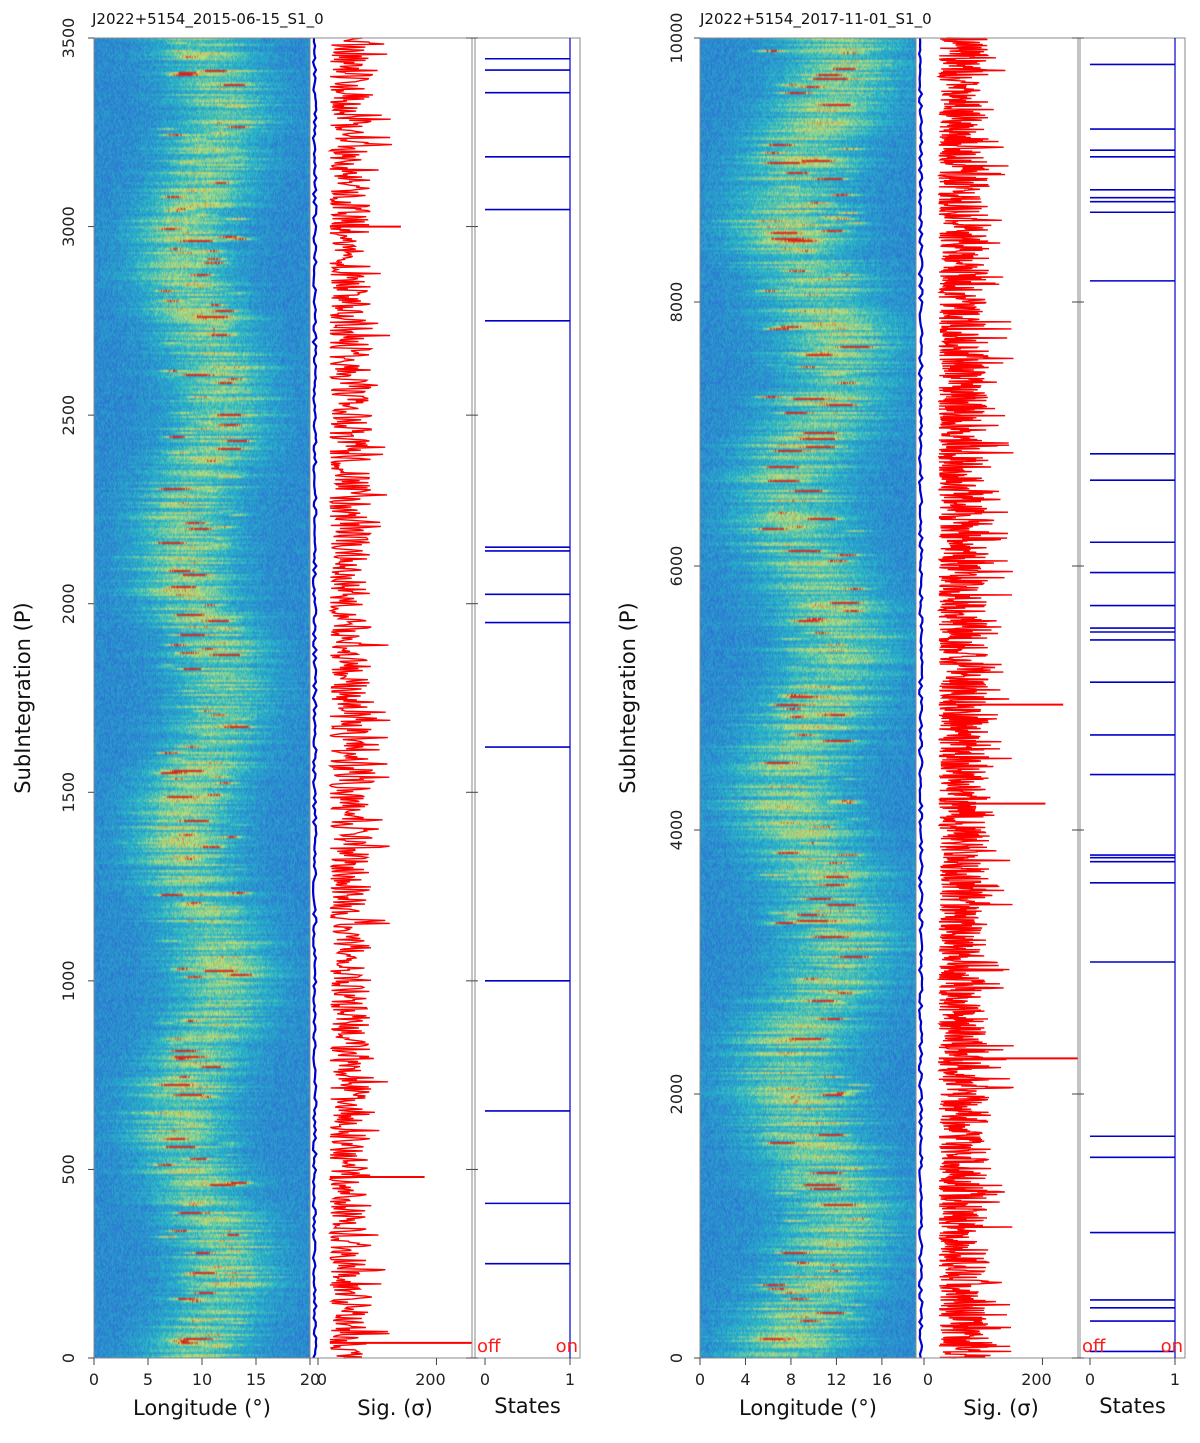 This screenshot has width=1200, height=1443. I want to click on longitude-x-tick-label: 16, so click(882, 1379).